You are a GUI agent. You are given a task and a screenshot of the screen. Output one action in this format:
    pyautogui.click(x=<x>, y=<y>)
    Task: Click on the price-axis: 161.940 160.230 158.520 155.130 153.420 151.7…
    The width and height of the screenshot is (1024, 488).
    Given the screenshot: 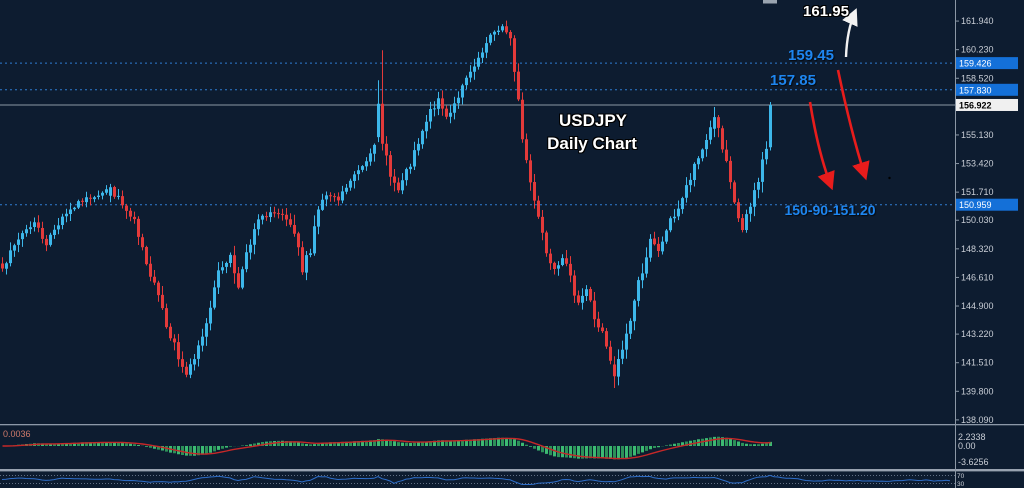 What is the action you would take?
    pyautogui.click(x=974, y=244)
    